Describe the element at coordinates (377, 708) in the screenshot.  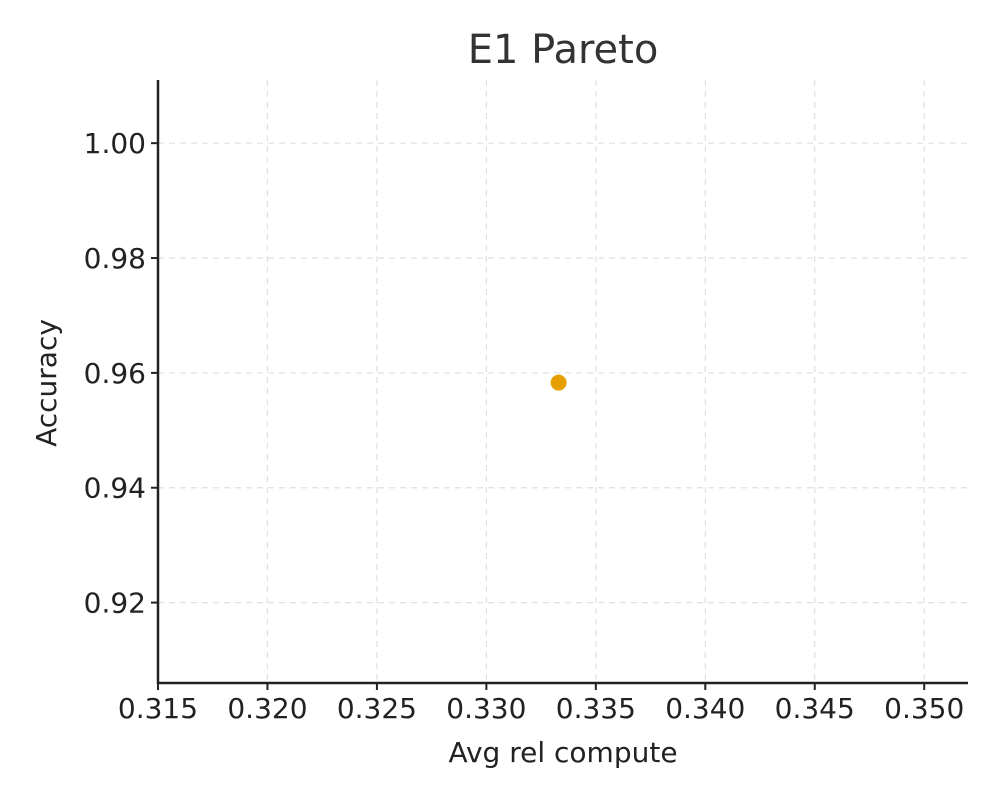
I see `x-tick-label: 0.325` at that location.